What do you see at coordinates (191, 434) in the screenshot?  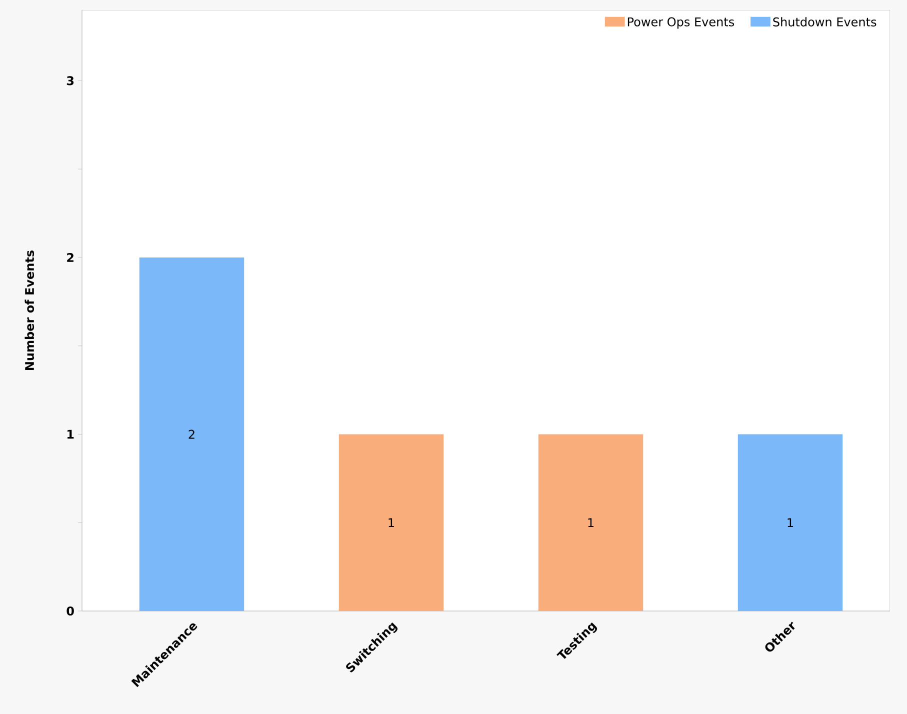 I see `data-label: 2` at bounding box center [191, 434].